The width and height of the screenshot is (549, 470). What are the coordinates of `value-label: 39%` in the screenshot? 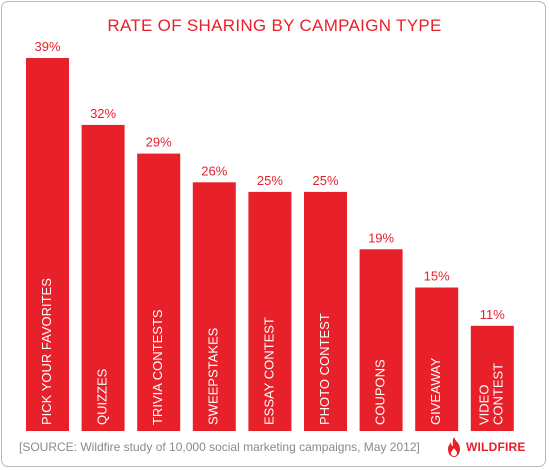 It's located at (47, 46).